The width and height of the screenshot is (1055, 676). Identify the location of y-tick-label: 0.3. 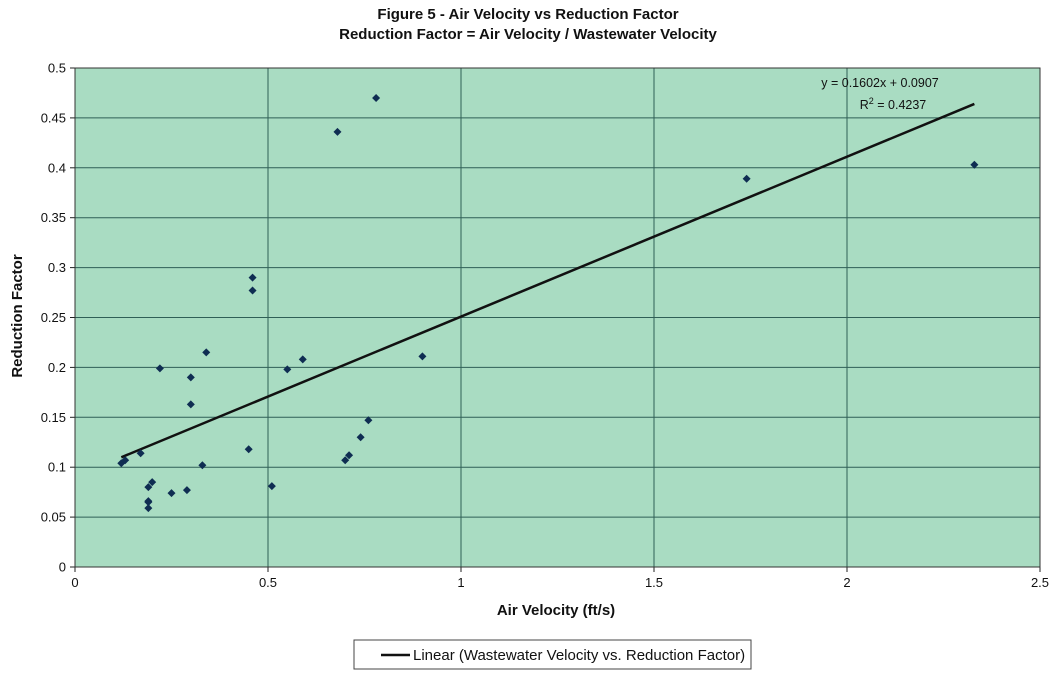
(57, 267).